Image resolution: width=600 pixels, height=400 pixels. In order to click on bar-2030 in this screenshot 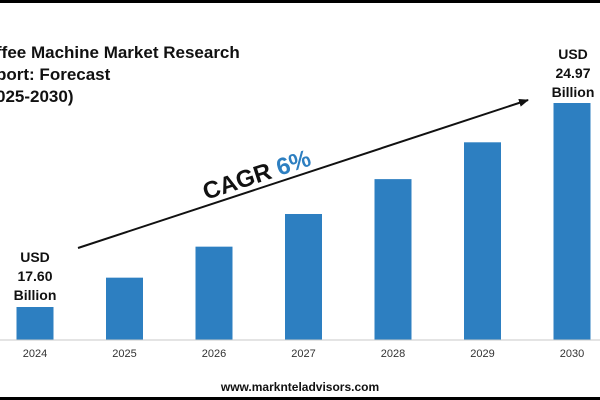, I will do `click(572, 221)`.